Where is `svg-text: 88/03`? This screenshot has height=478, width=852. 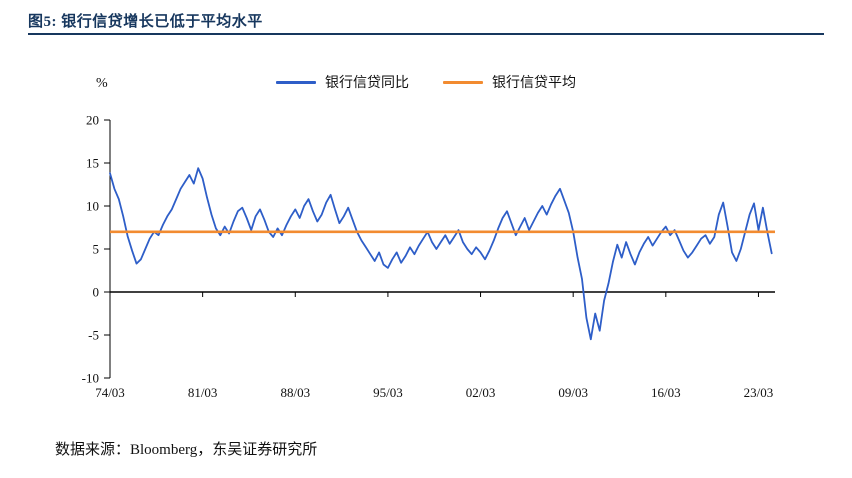
svg-text: 88/03 is located at coordinates (295, 392).